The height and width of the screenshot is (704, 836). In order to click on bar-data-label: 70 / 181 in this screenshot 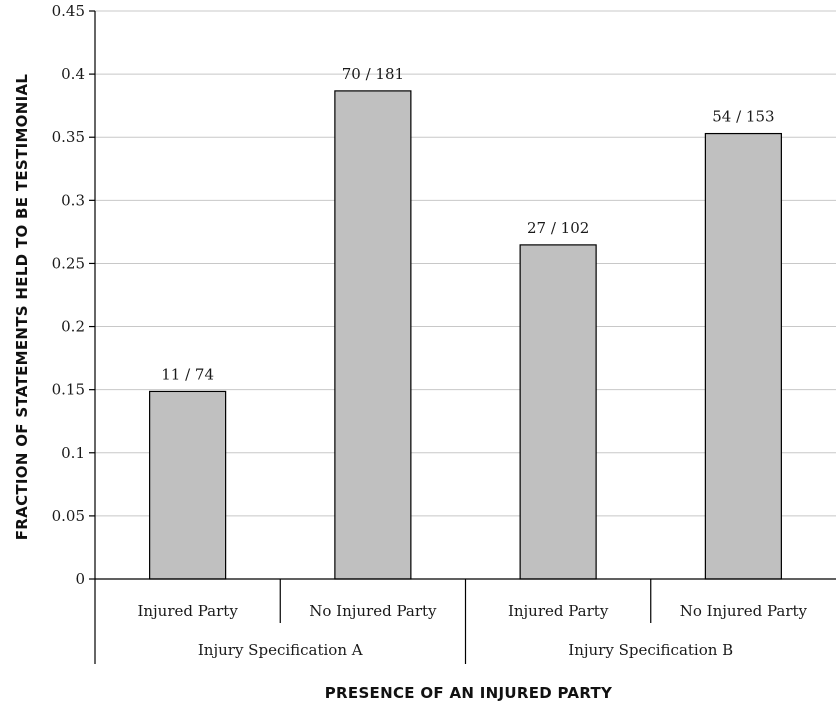, I will do `click(373, 74)`.